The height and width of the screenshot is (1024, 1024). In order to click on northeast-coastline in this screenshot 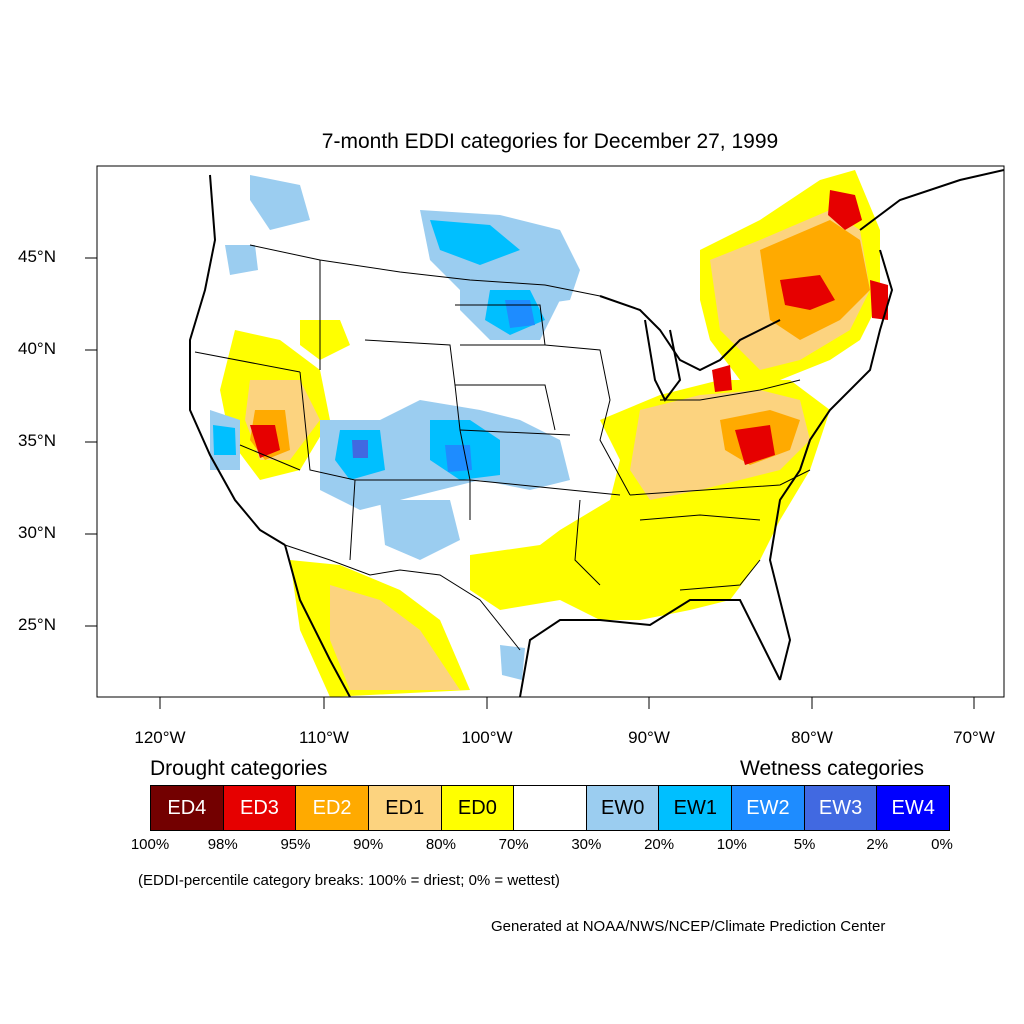, I will do `click(931, 200)`.